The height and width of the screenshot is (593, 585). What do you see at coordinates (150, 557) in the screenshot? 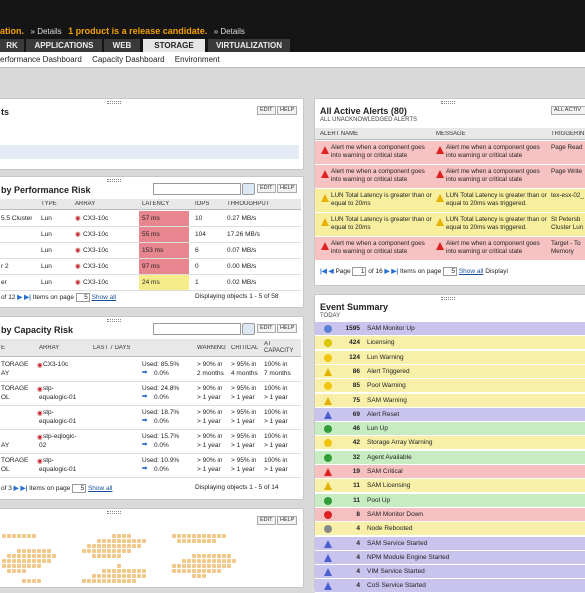
I see `world-map` at bounding box center [150, 557].